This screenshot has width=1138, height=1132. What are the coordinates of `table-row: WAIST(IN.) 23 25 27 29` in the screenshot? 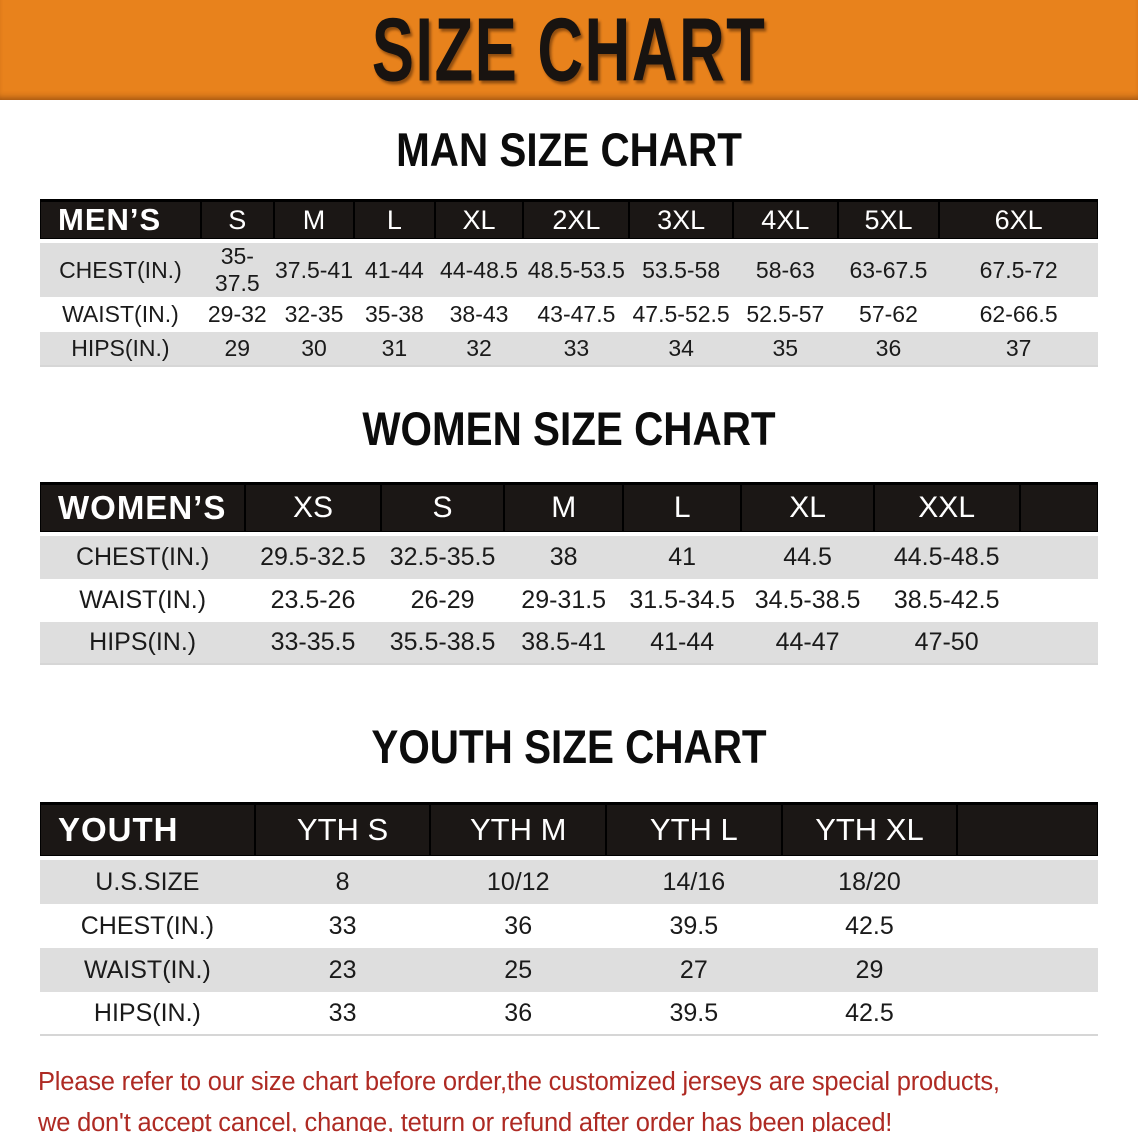 It's located at (569, 970).